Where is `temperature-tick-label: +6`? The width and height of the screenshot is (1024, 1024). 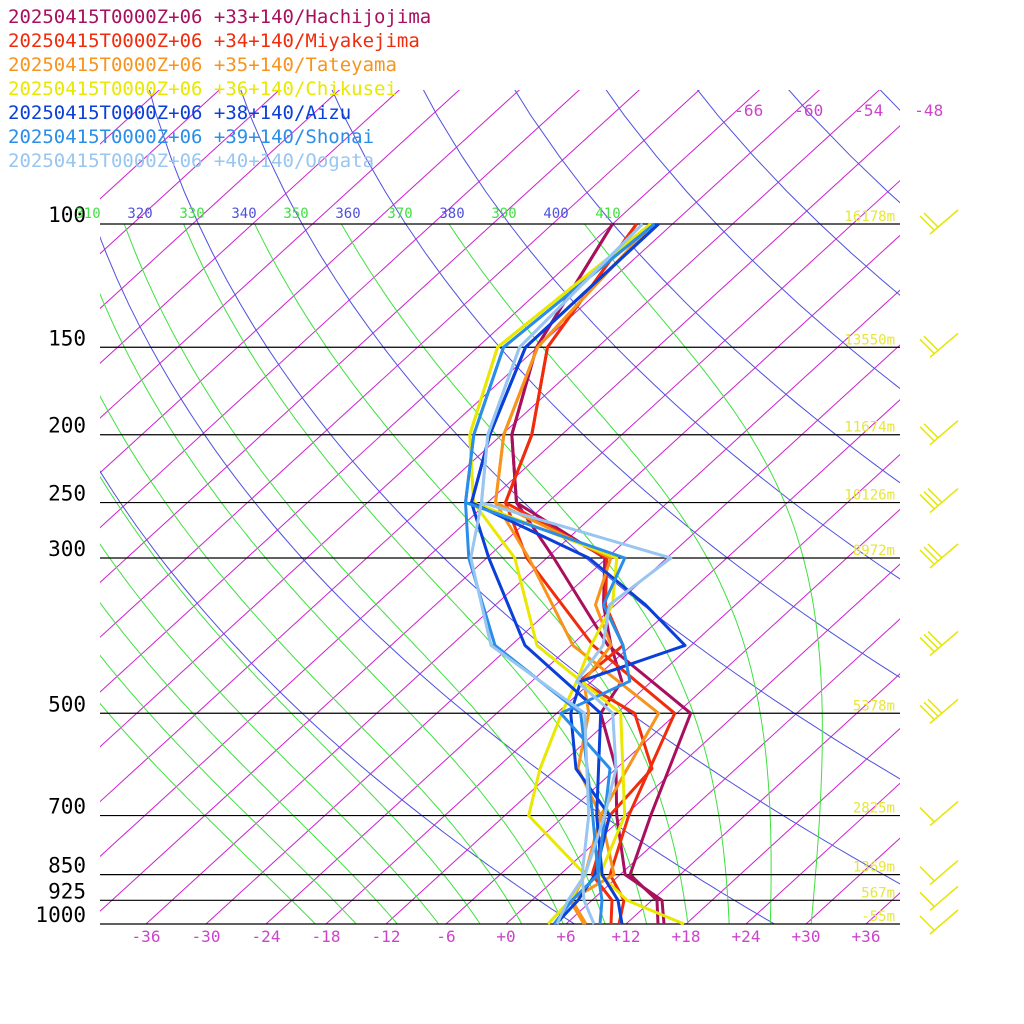
temperature-tick-label: +6 is located at coordinates (565, 936).